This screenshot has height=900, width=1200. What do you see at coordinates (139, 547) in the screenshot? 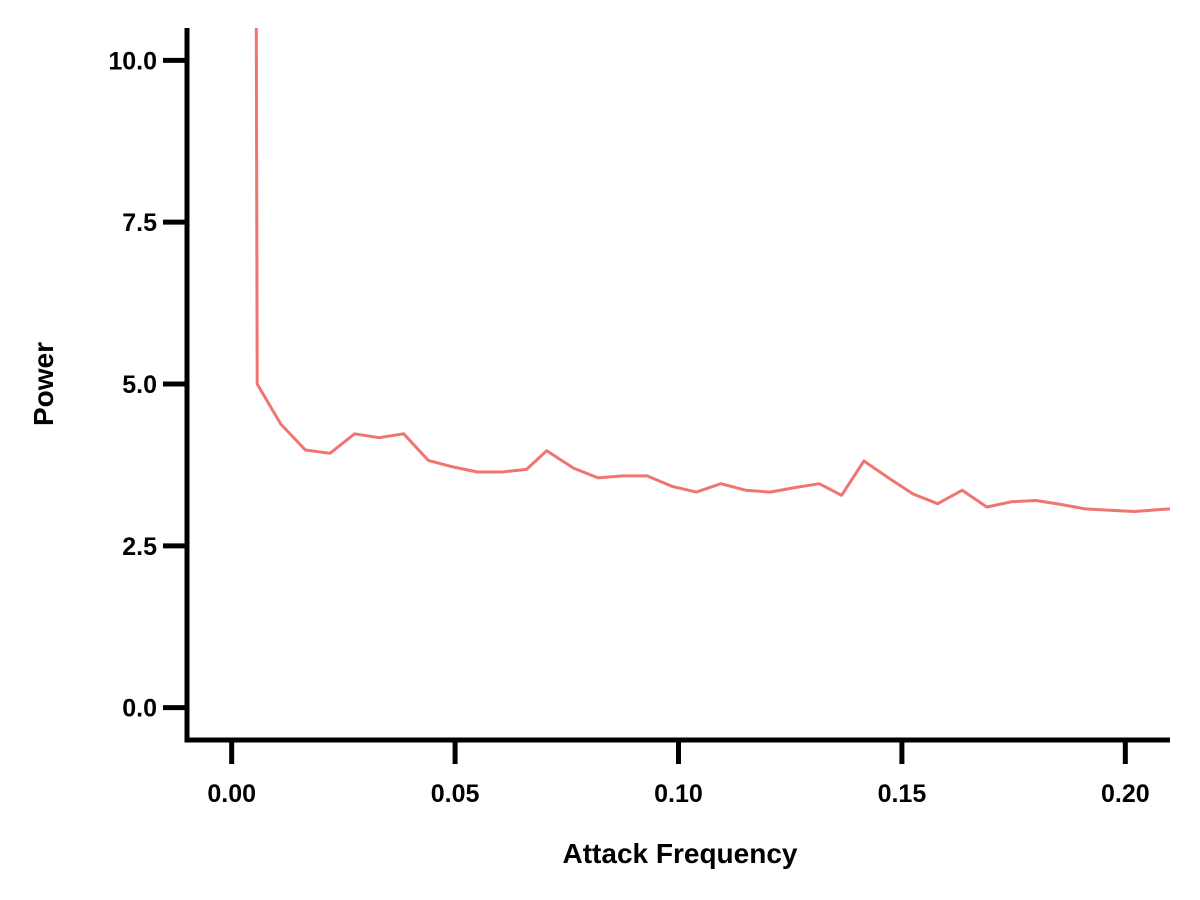
I see `y-tick-label: 2.5` at bounding box center [139, 547].